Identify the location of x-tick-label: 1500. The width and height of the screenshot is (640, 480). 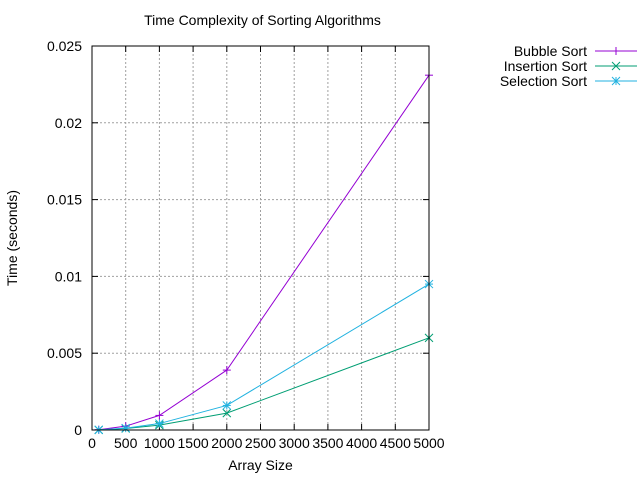
(193, 443).